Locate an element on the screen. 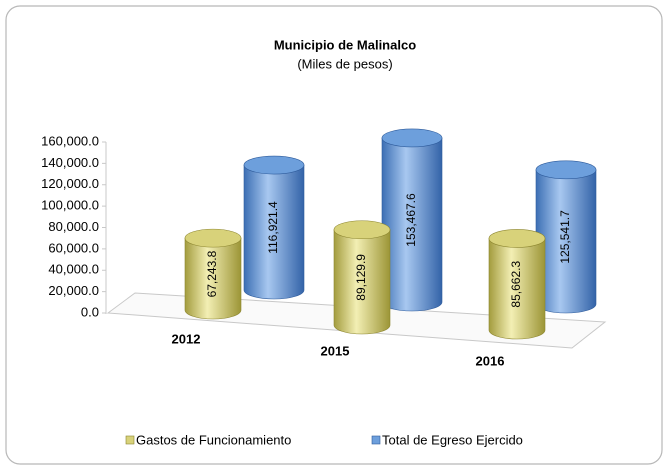 This screenshot has width=668, height=475. x-tick-label: 2016 is located at coordinates (490, 360).